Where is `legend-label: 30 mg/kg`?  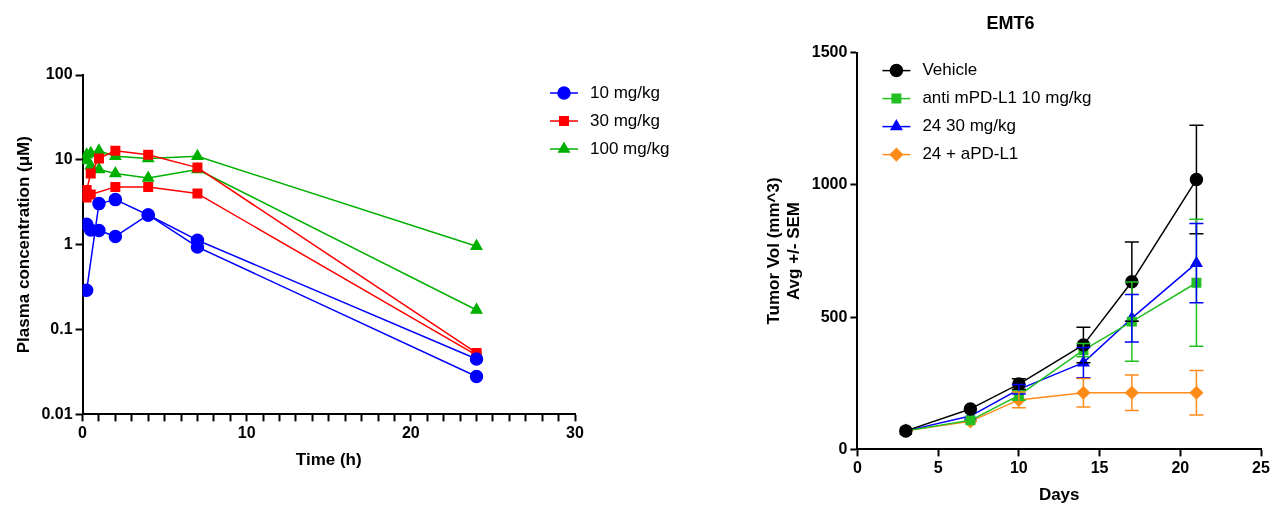 legend-label: 30 mg/kg is located at coordinates (625, 120).